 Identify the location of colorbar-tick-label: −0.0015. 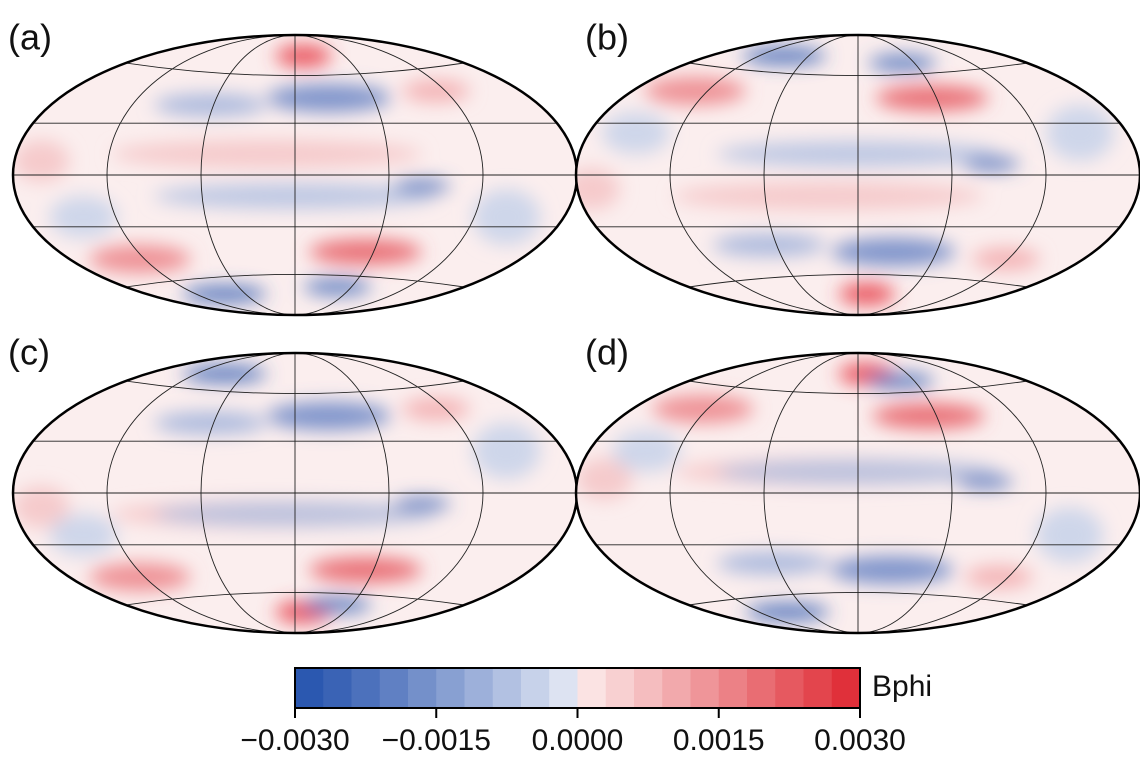
(436, 740).